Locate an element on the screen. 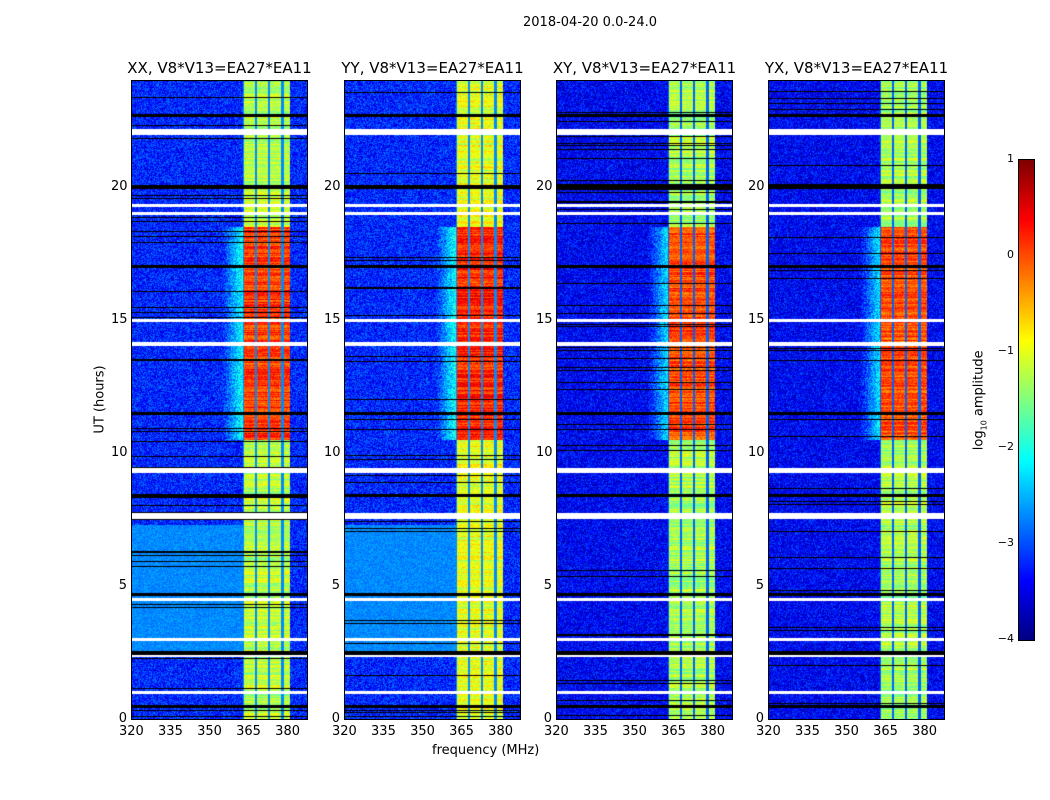 The image size is (1050, 800). colorbar-frame is located at coordinates (1026, 400).